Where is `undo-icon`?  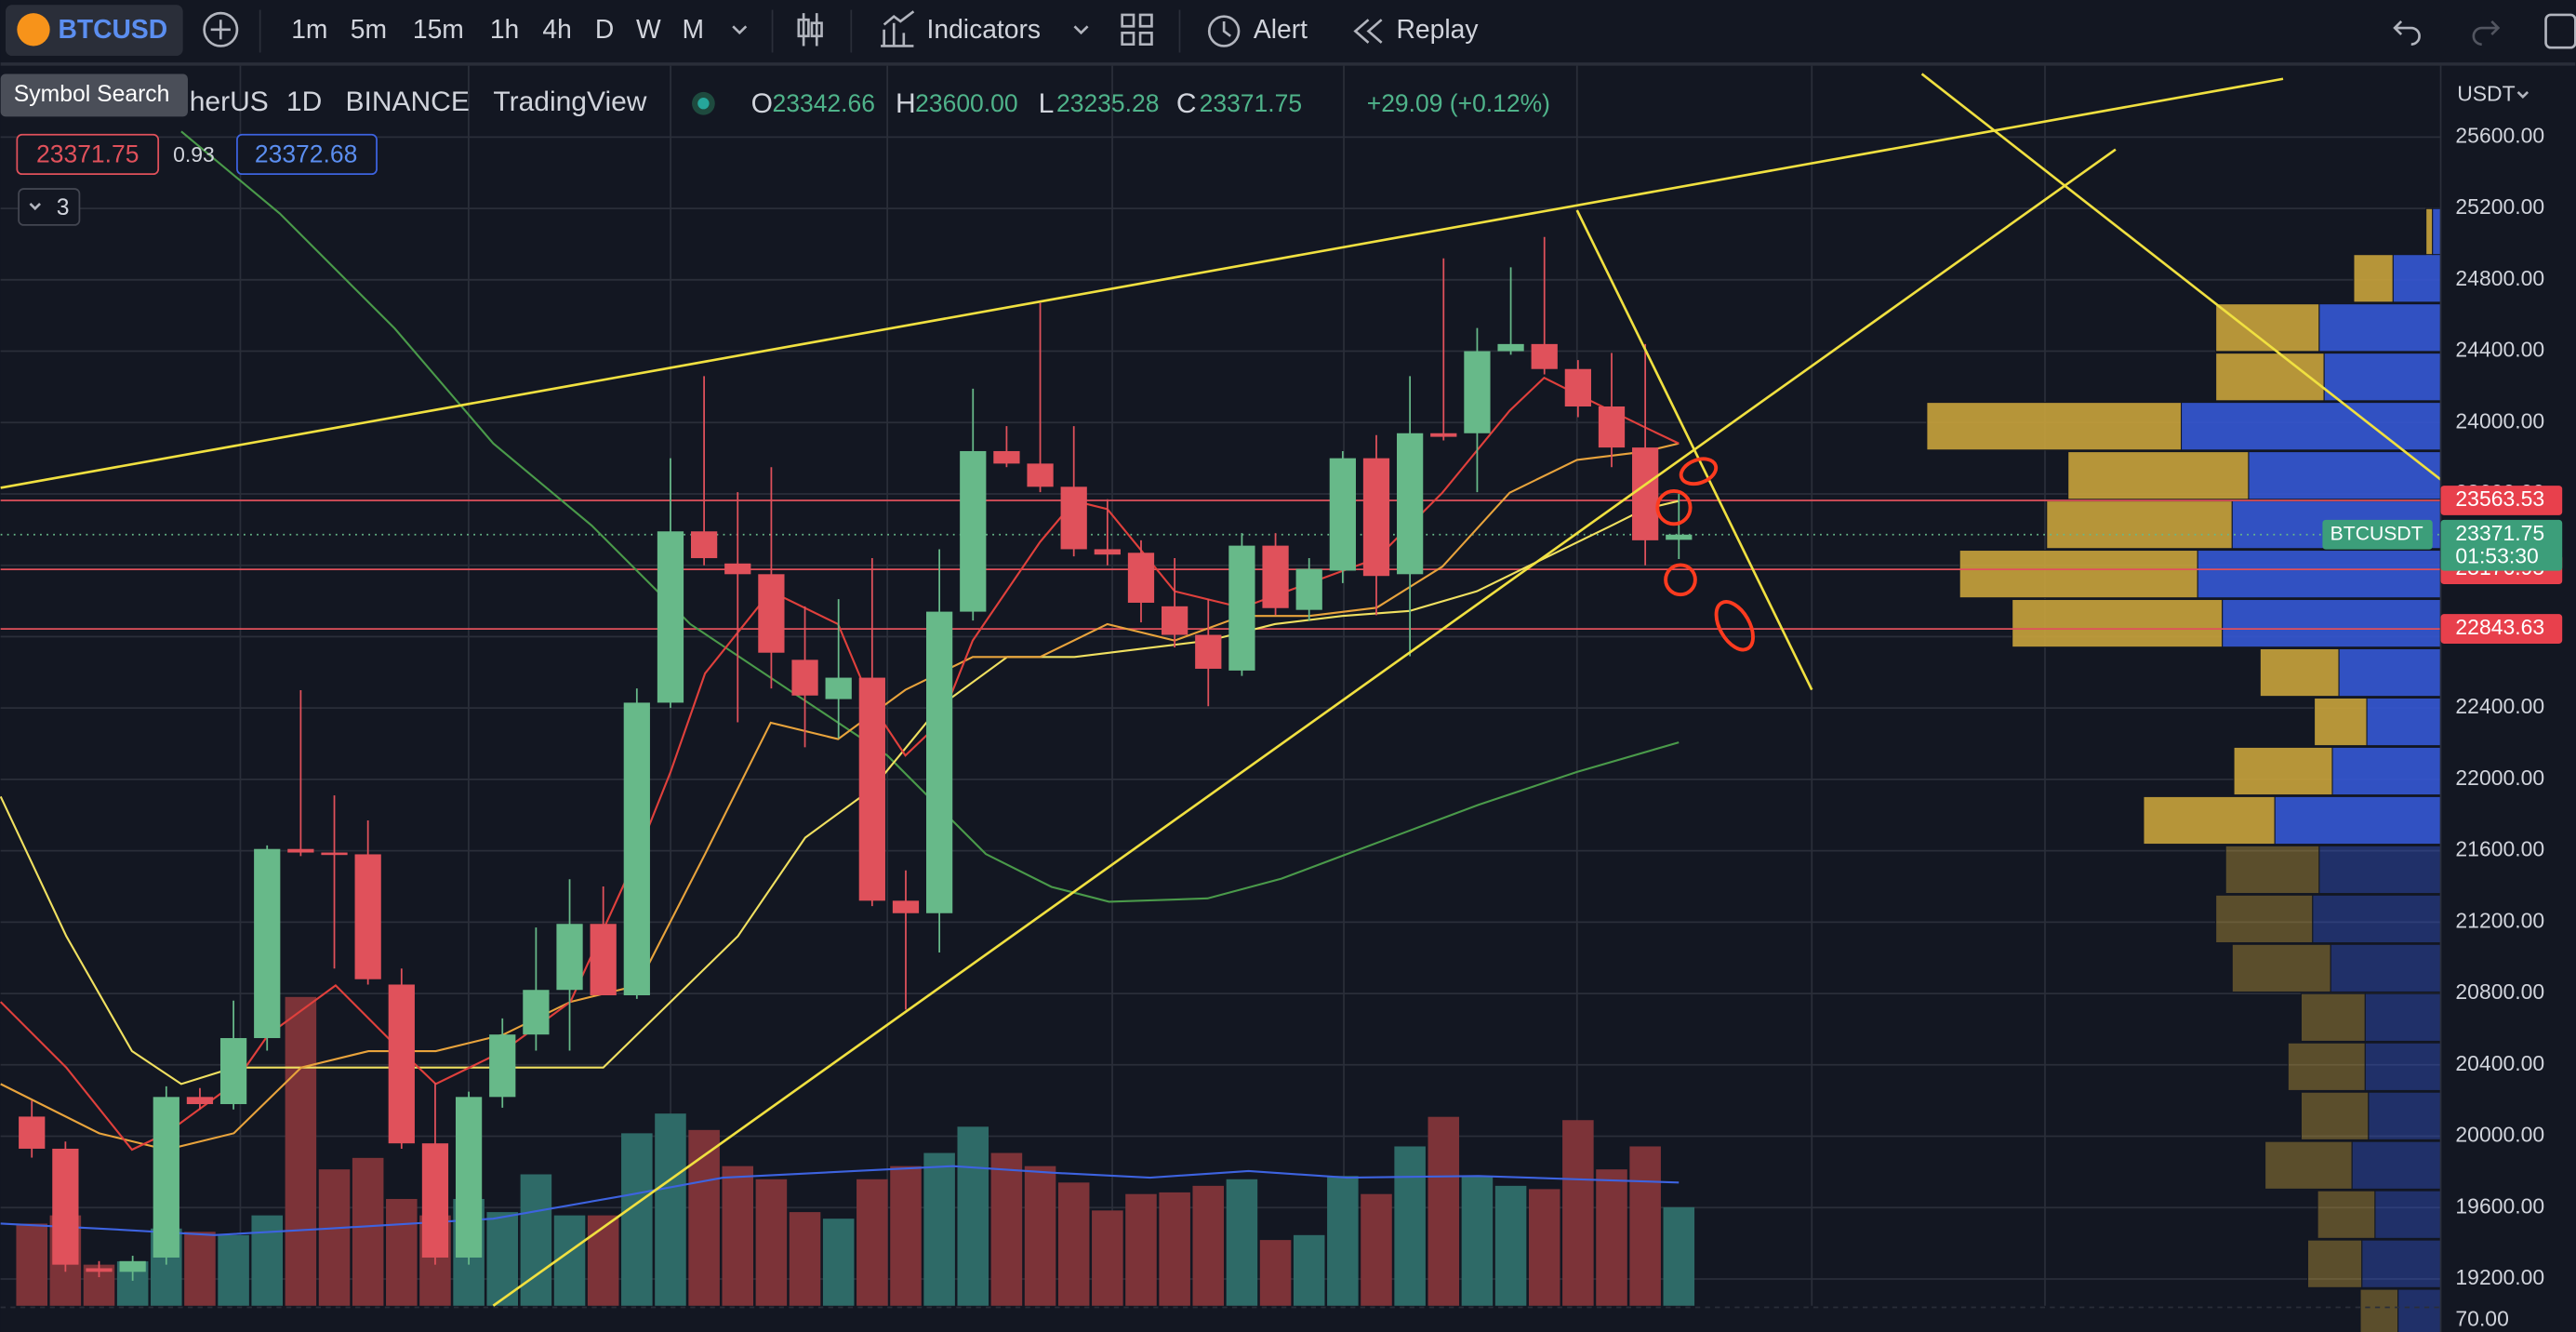
undo-icon is located at coordinates (2407, 33).